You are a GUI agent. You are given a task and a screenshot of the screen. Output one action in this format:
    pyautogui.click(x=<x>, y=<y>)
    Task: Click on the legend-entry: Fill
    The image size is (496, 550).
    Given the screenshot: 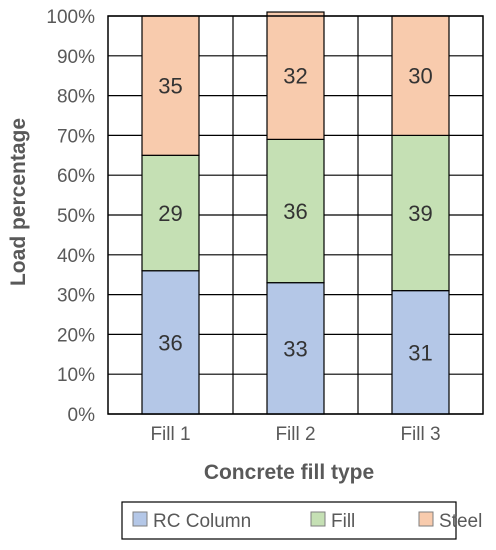 What is the action you would take?
    pyautogui.click(x=343, y=521)
    